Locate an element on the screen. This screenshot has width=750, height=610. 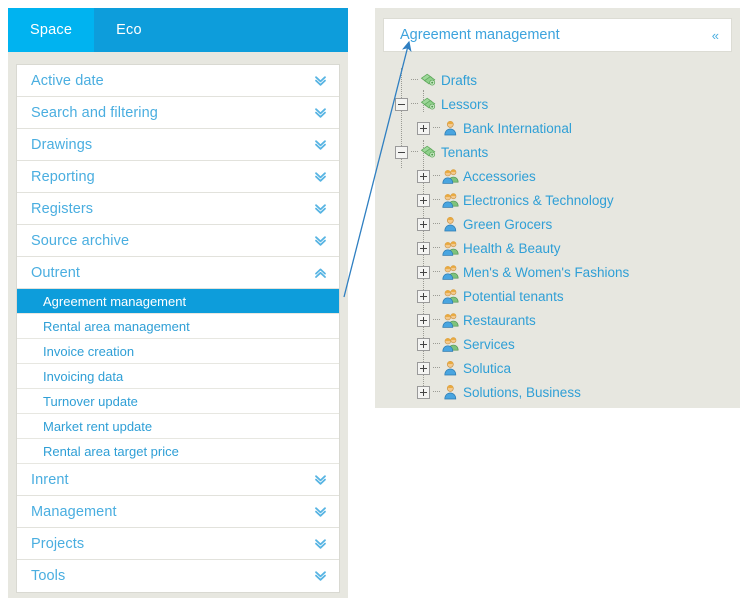
tree-node-solutions-business: Solutions, Business is located at coordinates (557, 392).